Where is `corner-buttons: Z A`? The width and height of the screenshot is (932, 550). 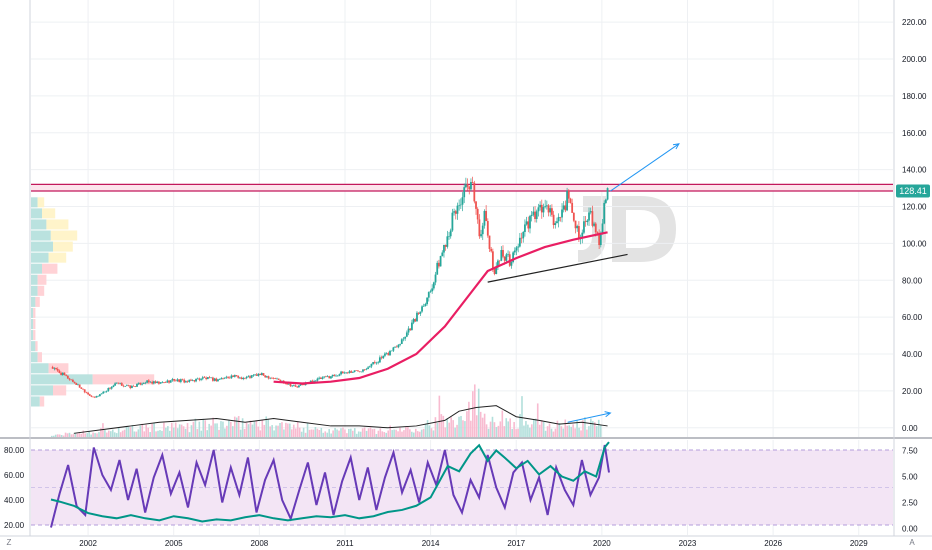 corner-buttons: Z A is located at coordinates (461, 542).